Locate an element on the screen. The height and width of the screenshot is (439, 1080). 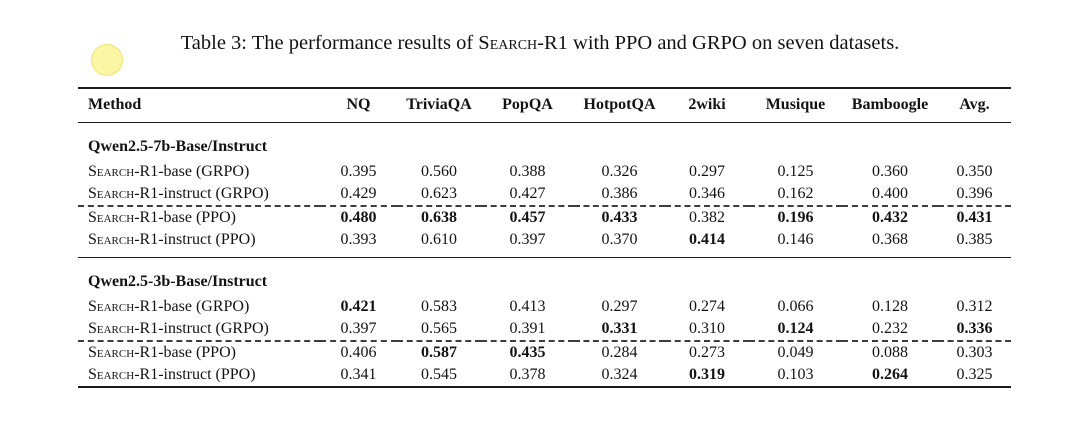
metric-value: 0.284 is located at coordinates (619, 352).